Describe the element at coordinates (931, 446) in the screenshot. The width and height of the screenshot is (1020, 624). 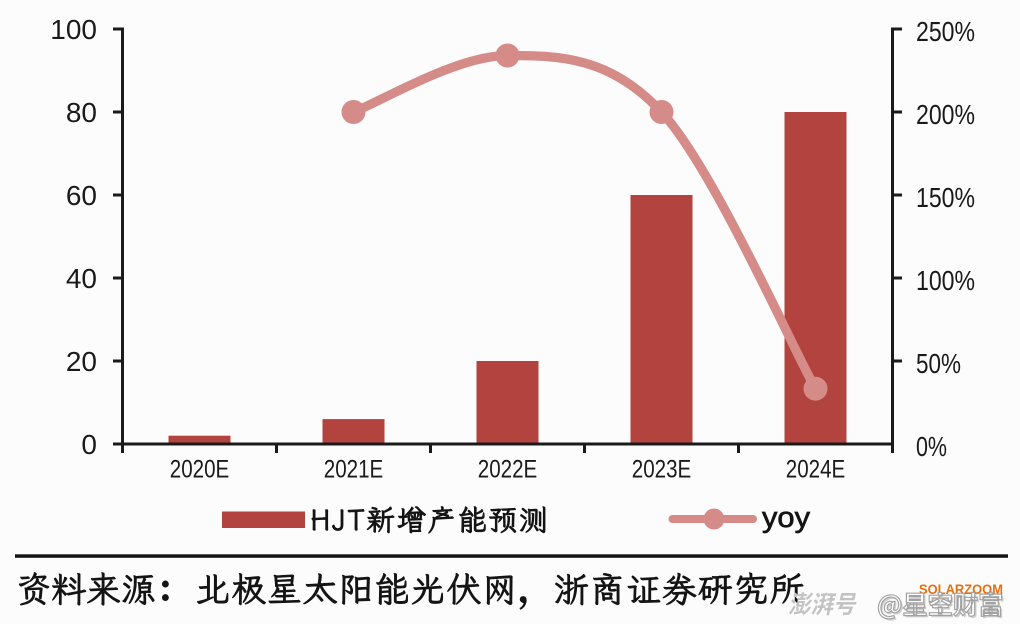
I see `svg-text: 0%` at that location.